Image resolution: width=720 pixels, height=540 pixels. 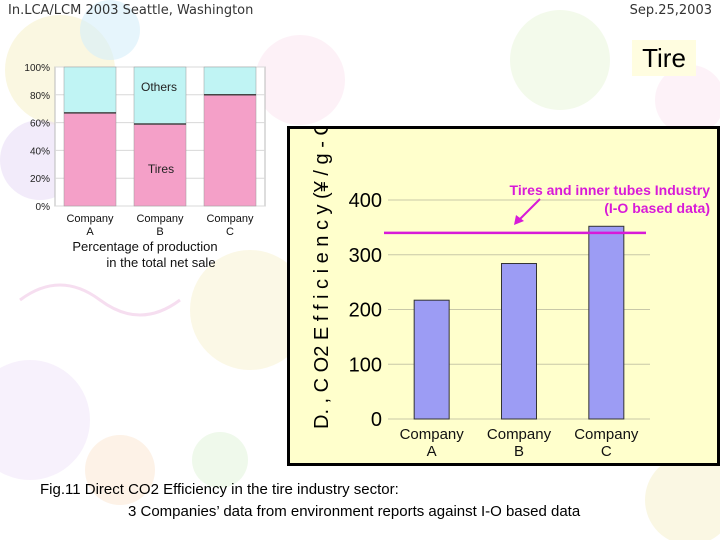 What do you see at coordinates (131, 10) in the screenshot?
I see `conference-header: In.LCA/LCM 2003 Seattle, Washington` at bounding box center [131, 10].